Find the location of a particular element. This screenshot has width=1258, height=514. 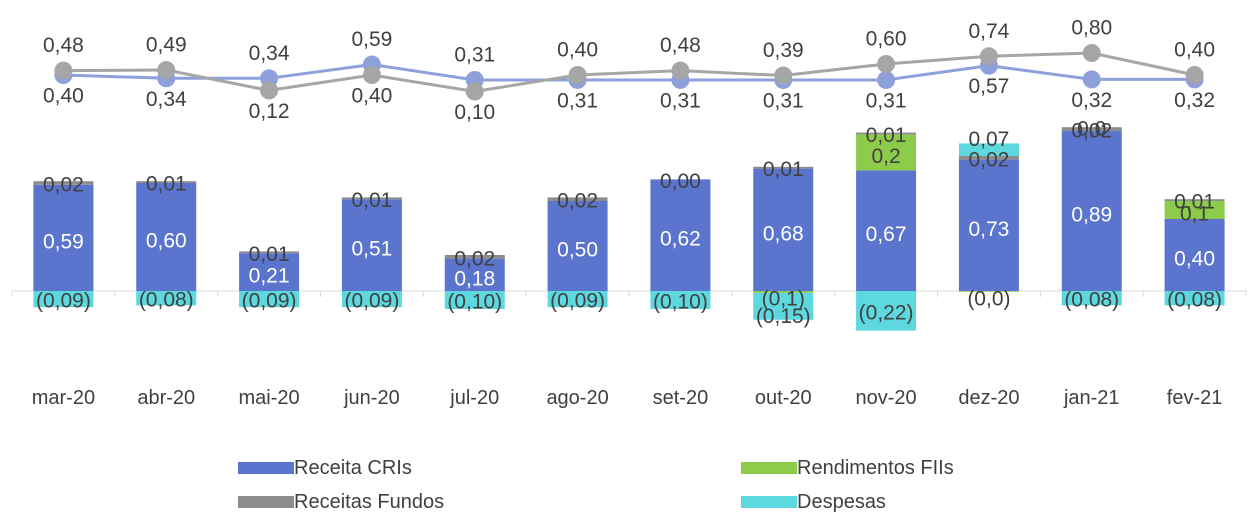

data-label-line-gray: 0,49 is located at coordinates (166, 45).